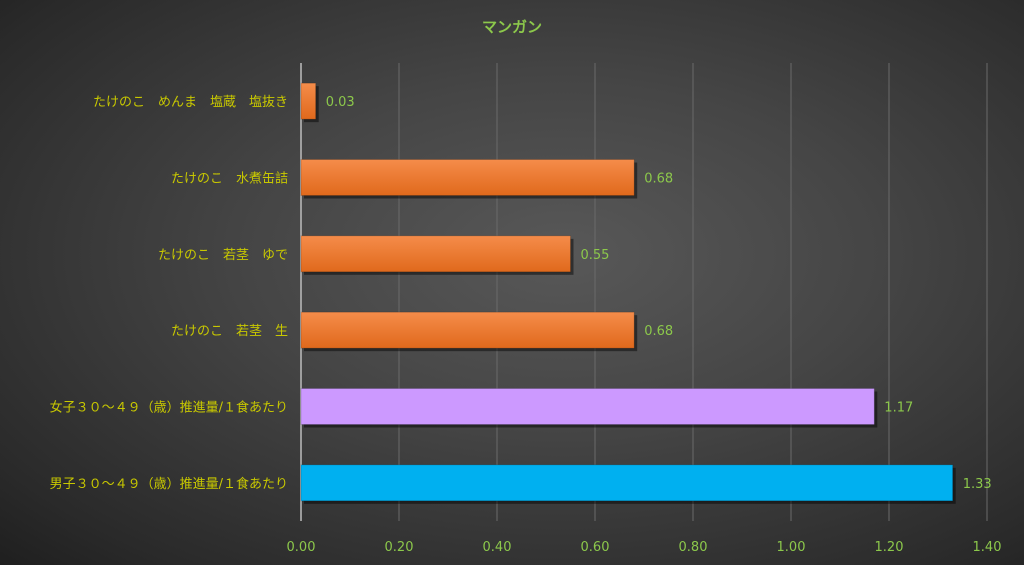  What do you see at coordinates (791, 547) in the screenshot?
I see `x-tick-label: 1.00` at bounding box center [791, 547].